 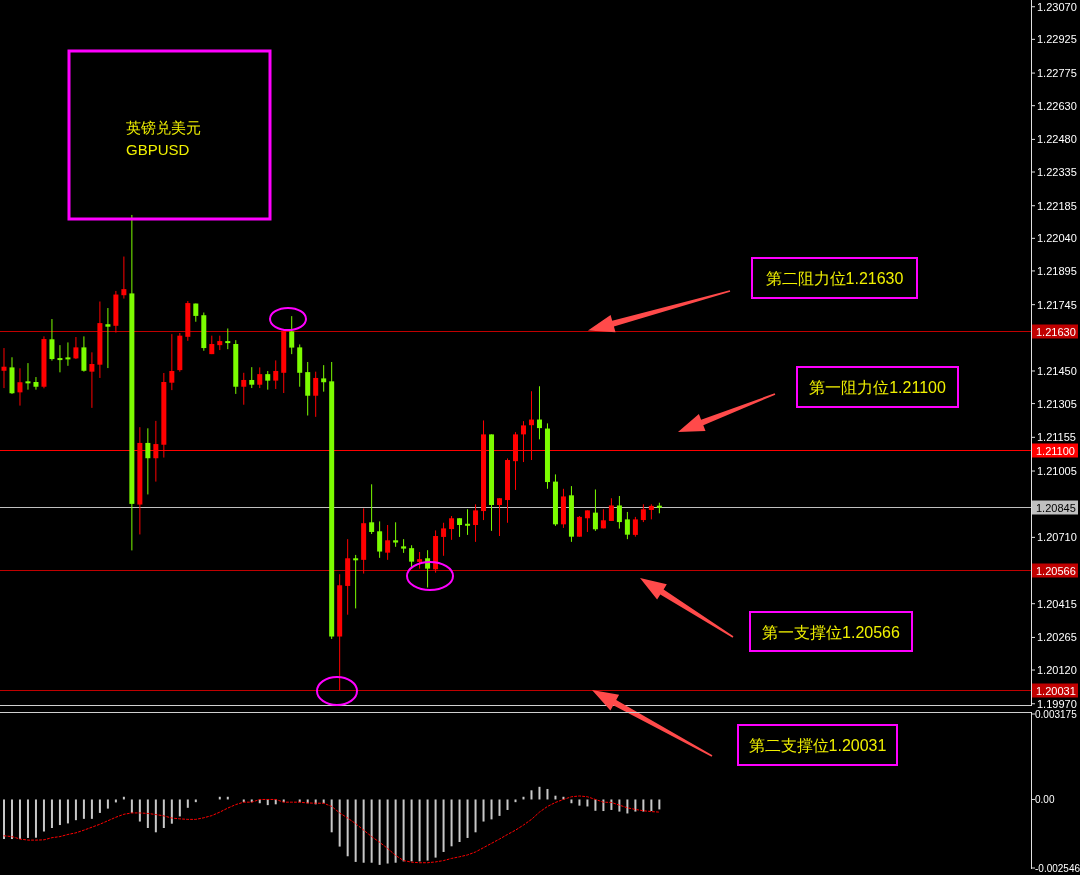 What do you see at coordinates (1057, 205) in the screenshot?
I see `y-tick-label: 1.22185` at bounding box center [1057, 205].